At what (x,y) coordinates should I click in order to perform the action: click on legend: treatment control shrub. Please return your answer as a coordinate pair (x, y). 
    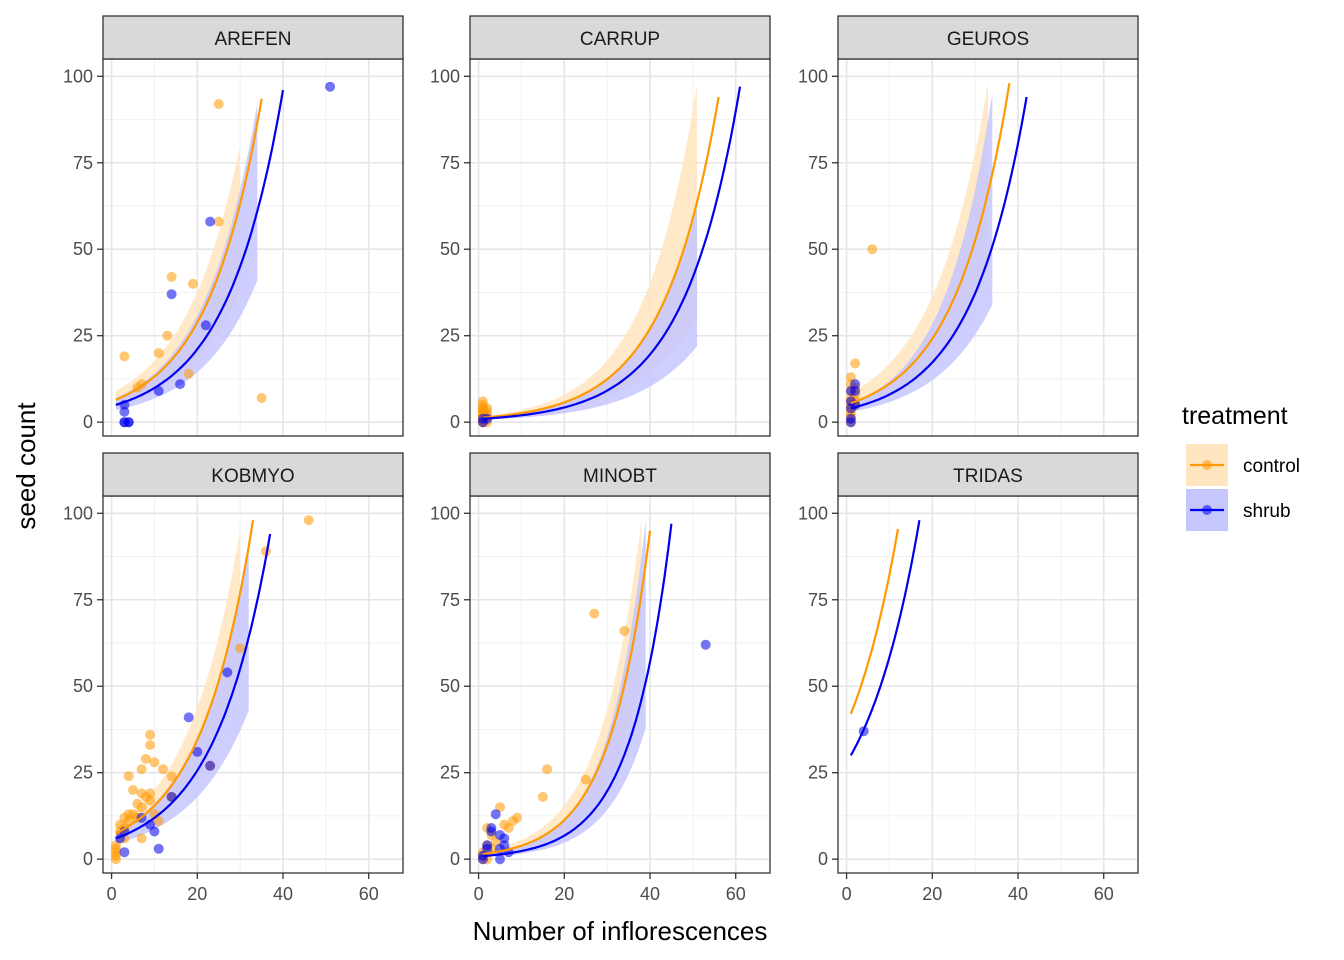
    Looking at the image, I should click on (1241, 466).